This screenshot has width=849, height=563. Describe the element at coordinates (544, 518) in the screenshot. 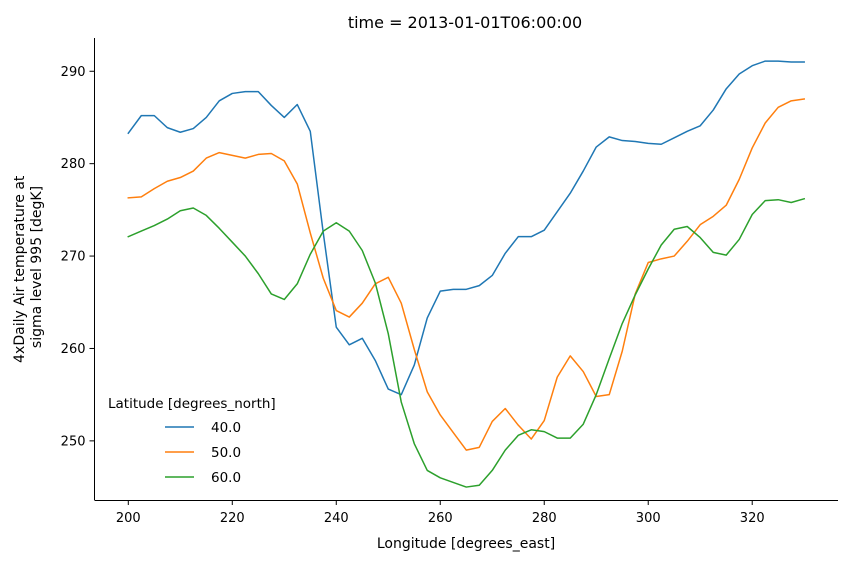

I see `x-tick-label: 280` at that location.